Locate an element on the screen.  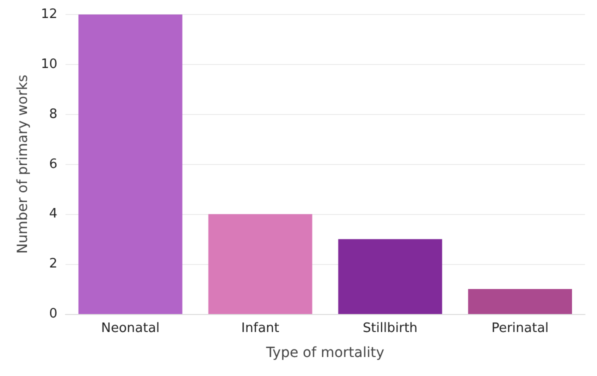
x-tick-label: Infant is located at coordinates (260, 328).